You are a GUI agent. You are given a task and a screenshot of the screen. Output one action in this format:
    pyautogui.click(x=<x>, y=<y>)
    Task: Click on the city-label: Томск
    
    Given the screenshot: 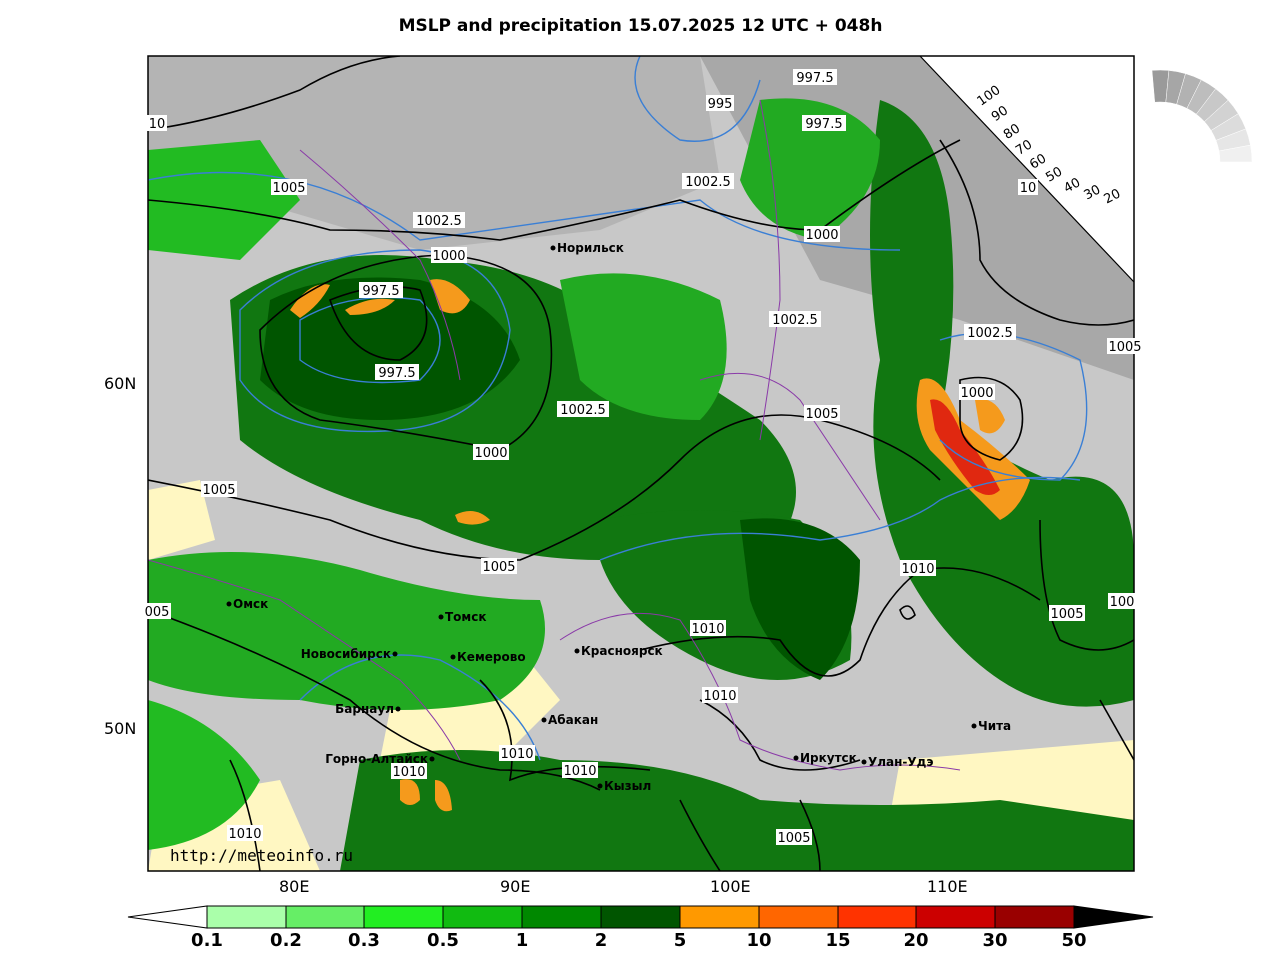 What is the action you would take?
    pyautogui.click(x=466, y=617)
    